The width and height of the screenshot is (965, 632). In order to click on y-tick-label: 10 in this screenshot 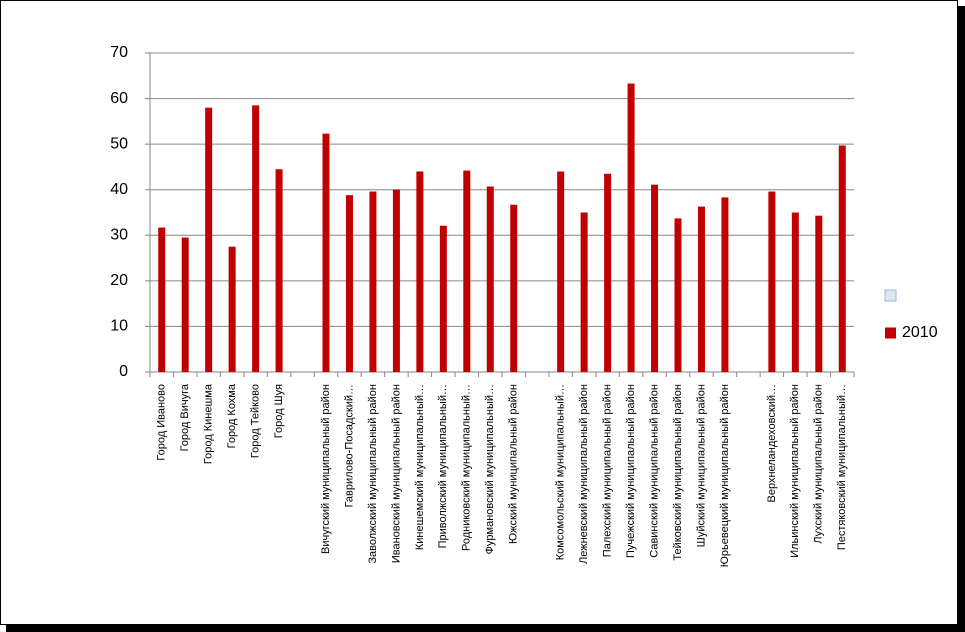, I will do `click(119, 326)`.